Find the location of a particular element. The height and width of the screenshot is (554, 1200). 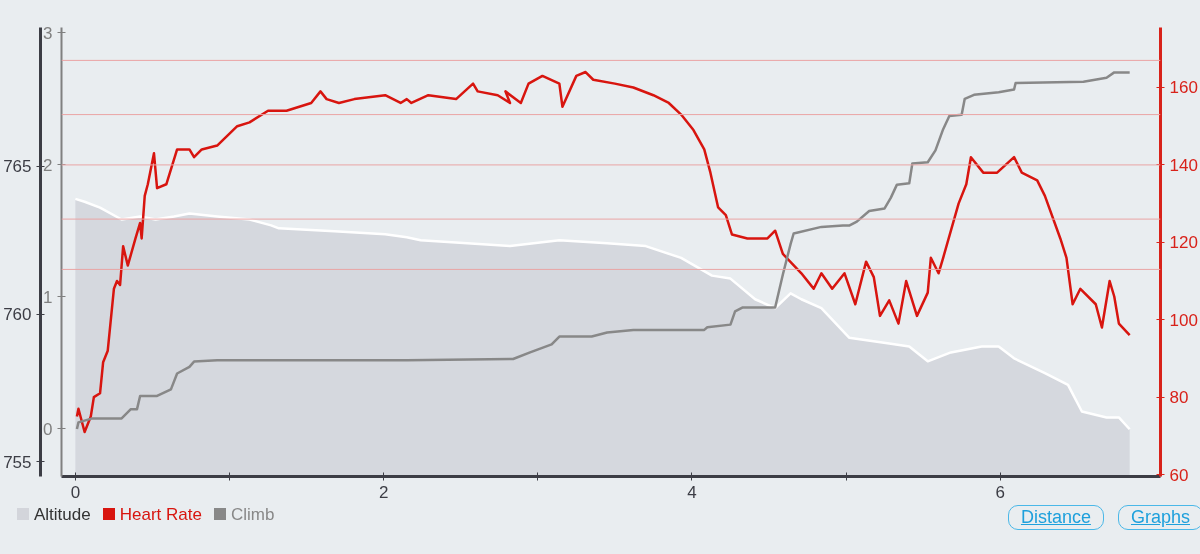

text: Graphs is located at coordinates (1158, 517).